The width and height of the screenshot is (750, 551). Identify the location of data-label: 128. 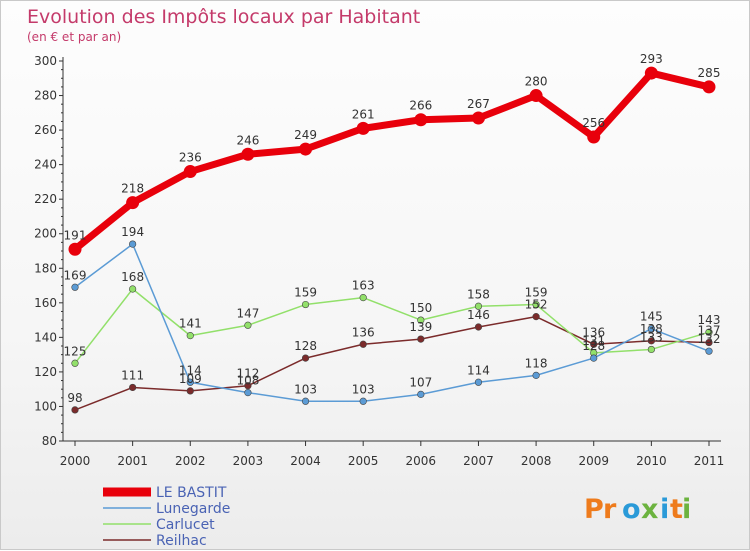
(593, 346).